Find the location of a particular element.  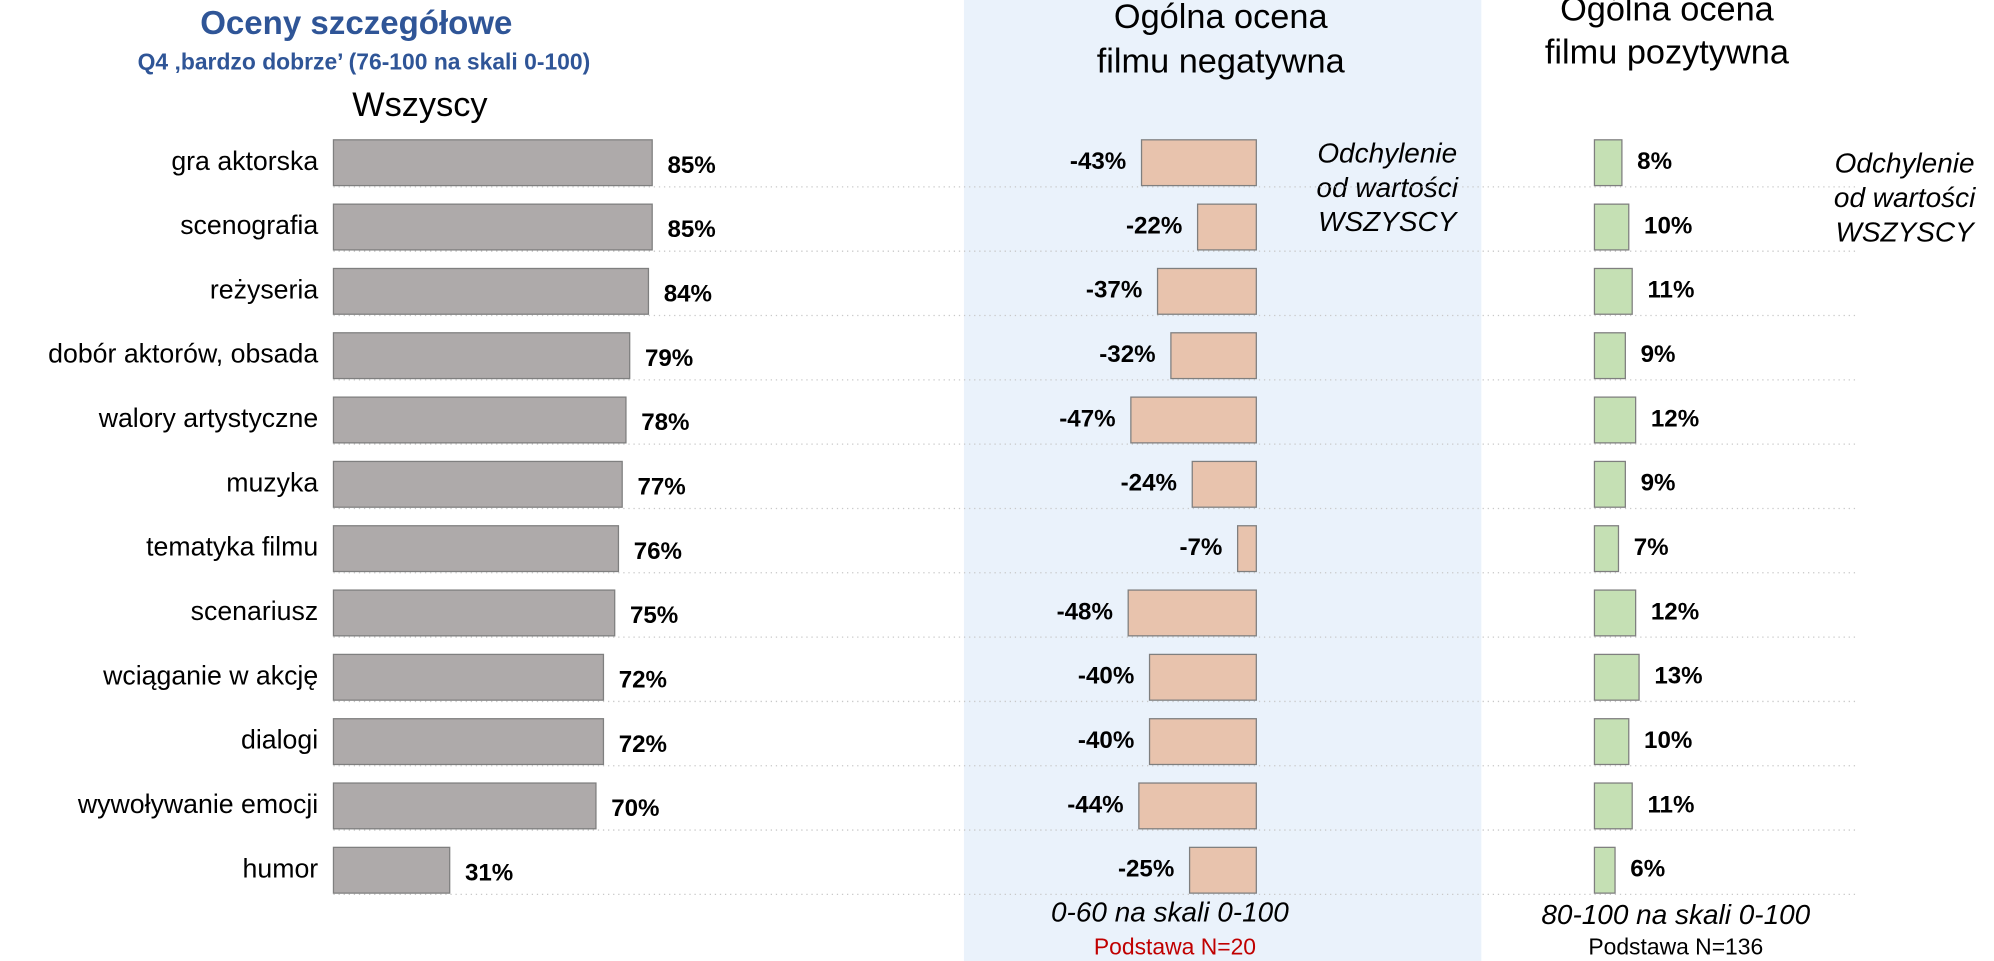

value-label: 70% is located at coordinates (635, 808).